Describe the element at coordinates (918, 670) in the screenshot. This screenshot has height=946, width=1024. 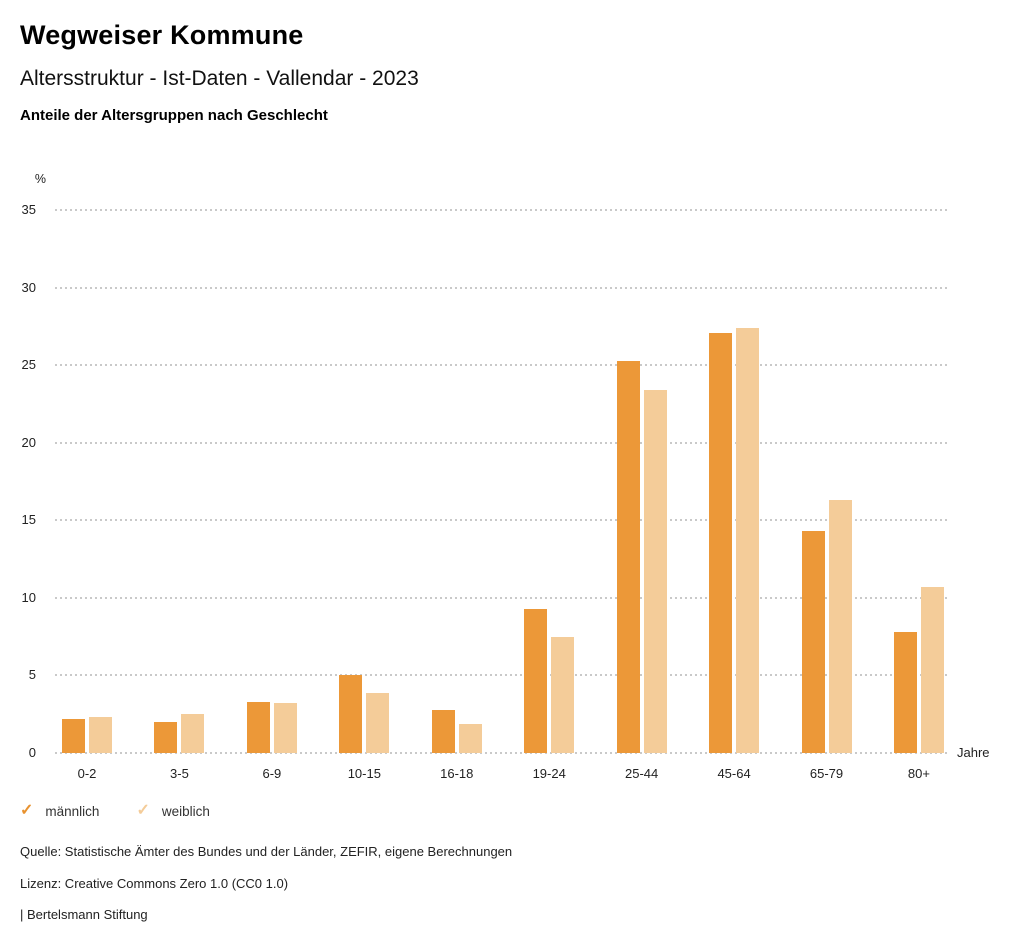
I see `bar-group-80+` at that location.